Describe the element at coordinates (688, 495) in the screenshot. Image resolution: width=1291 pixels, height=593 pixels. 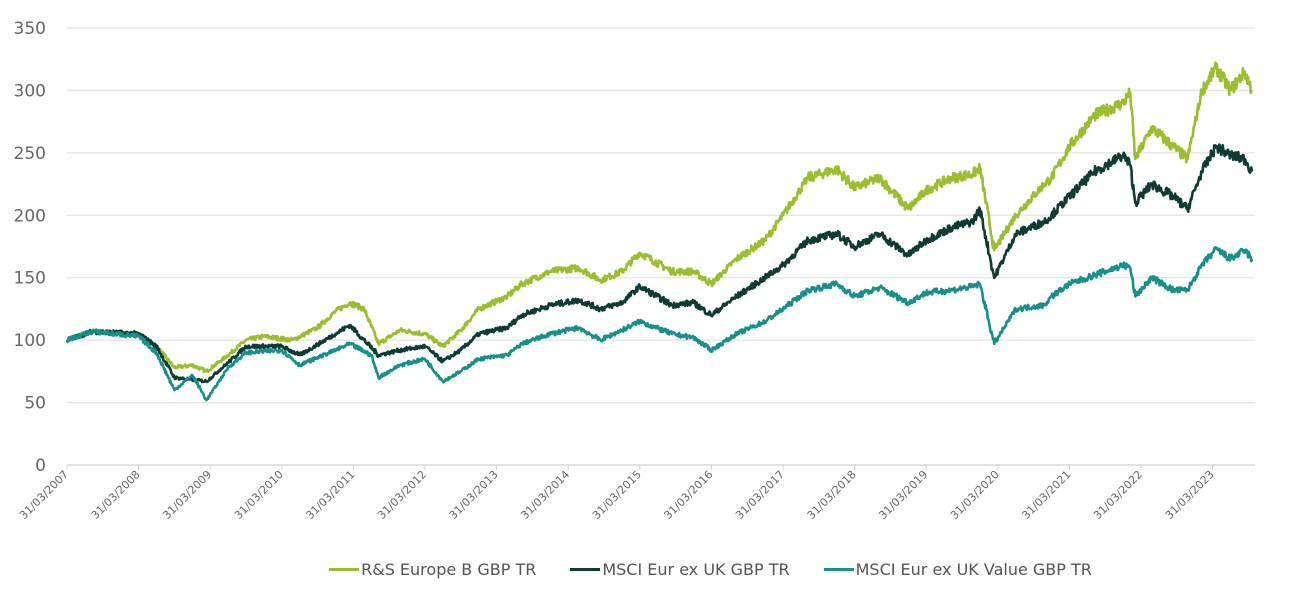
I see `x-tick-label: 31/03/2016` at that location.